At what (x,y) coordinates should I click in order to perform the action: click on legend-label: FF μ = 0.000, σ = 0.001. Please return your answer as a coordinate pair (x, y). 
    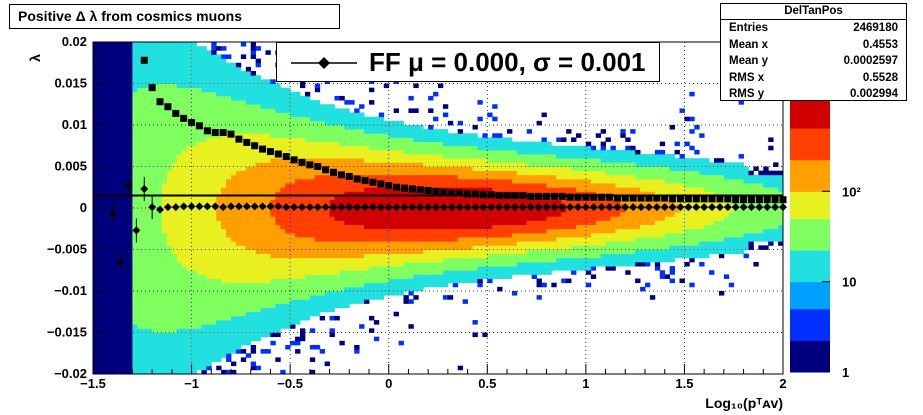
    Looking at the image, I should click on (507, 62).